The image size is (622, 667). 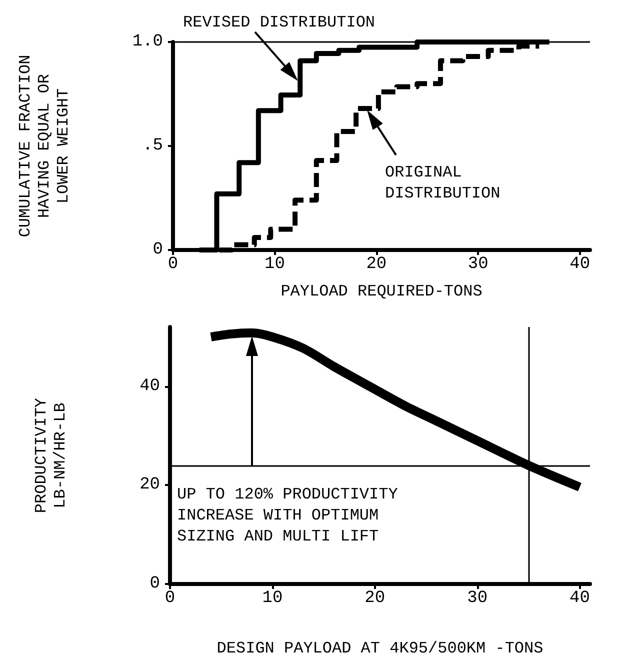 What do you see at coordinates (442, 183) in the screenshot?
I see `annotation: ORIGINAL DISTRIBUTION` at bounding box center [442, 183].